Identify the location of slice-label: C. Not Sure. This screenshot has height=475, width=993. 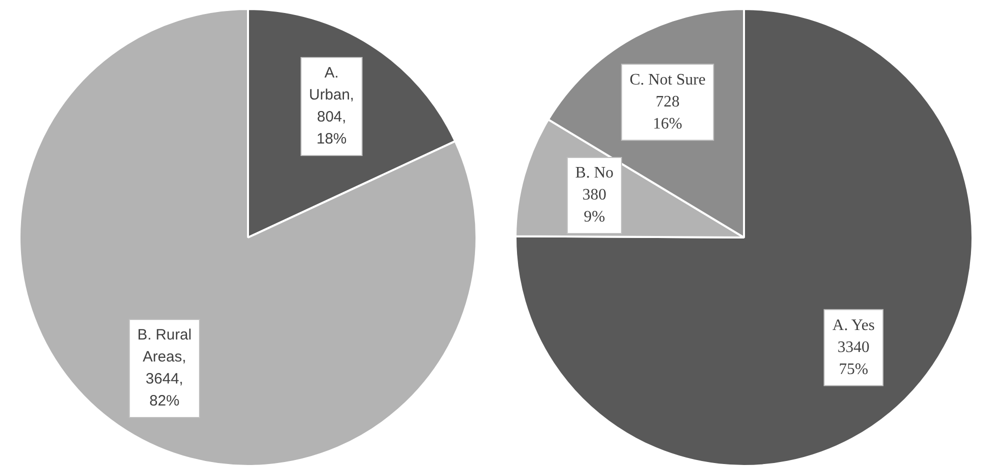
(668, 79).